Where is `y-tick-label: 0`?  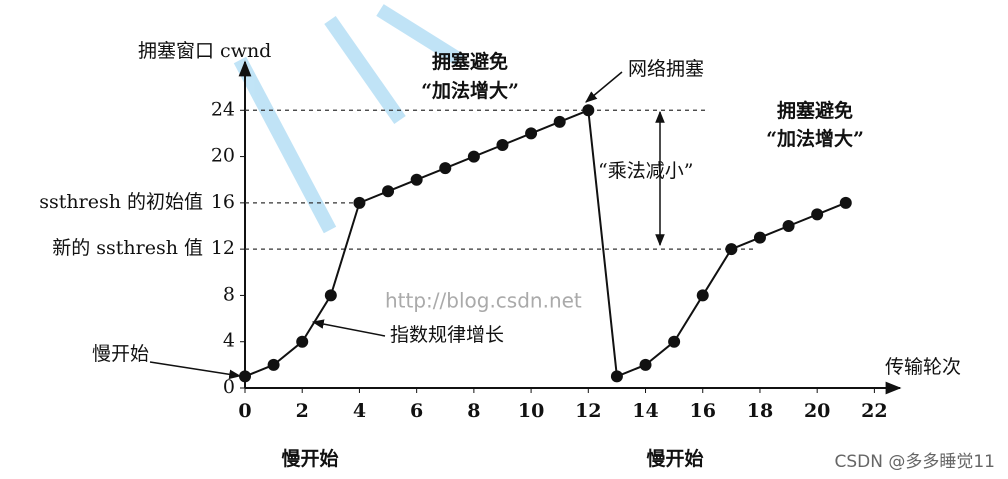
y-tick-label: 0 is located at coordinates (229, 387).